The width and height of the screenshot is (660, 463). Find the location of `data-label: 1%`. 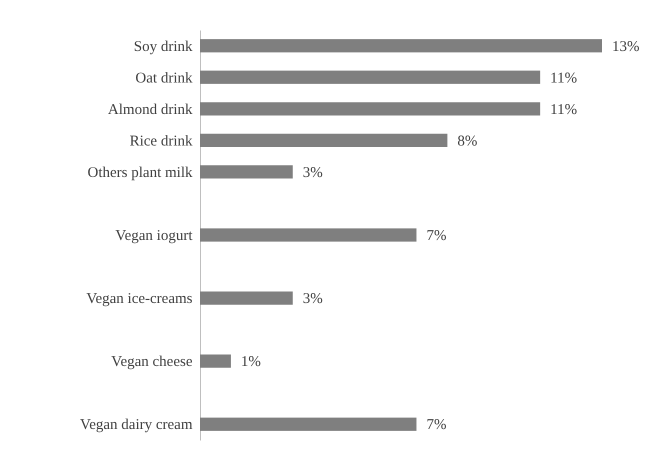

data-label: 1% is located at coordinates (250, 362).